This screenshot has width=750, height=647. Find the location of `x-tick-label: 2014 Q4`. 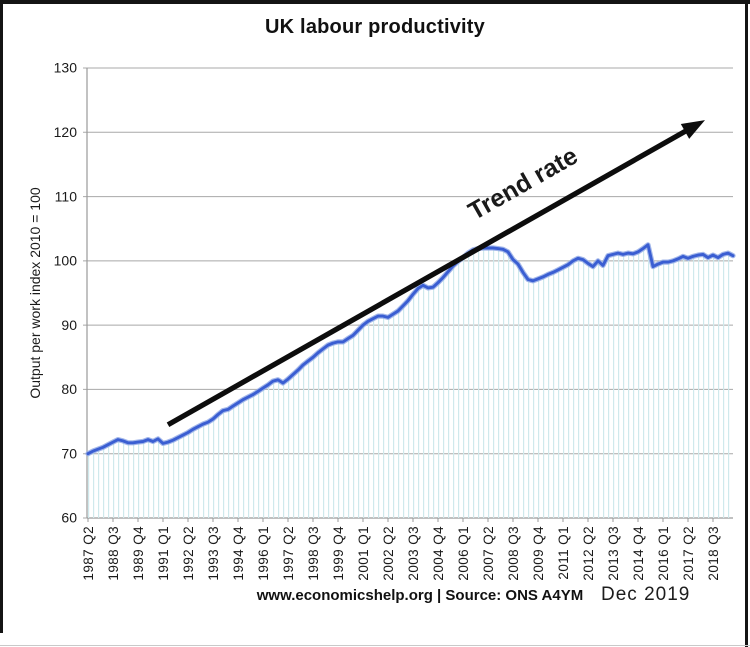

x-tick-label: 2014 Q4 is located at coordinates (638, 553).